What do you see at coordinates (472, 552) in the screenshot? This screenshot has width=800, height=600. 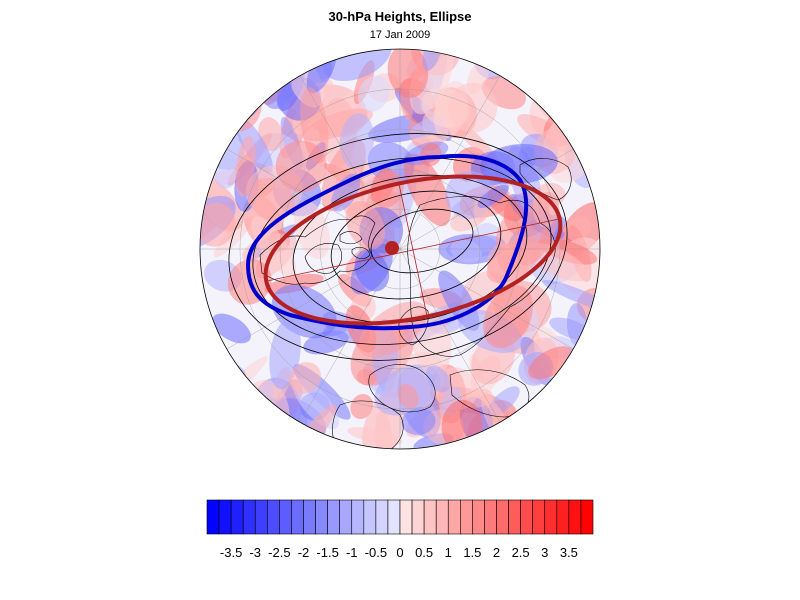 I see `colorbar-tick-label: 1.5` at bounding box center [472, 552].